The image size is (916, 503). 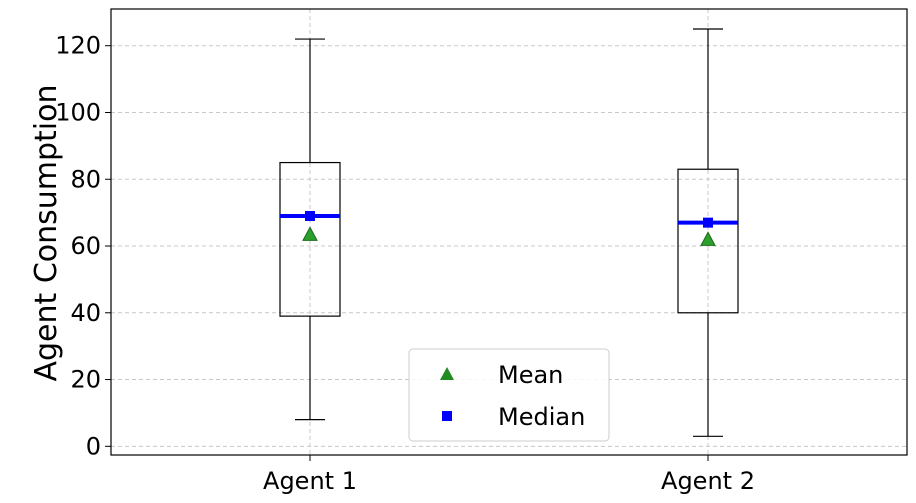 I want to click on x-tick-label: Agent 2, so click(x=708, y=481).